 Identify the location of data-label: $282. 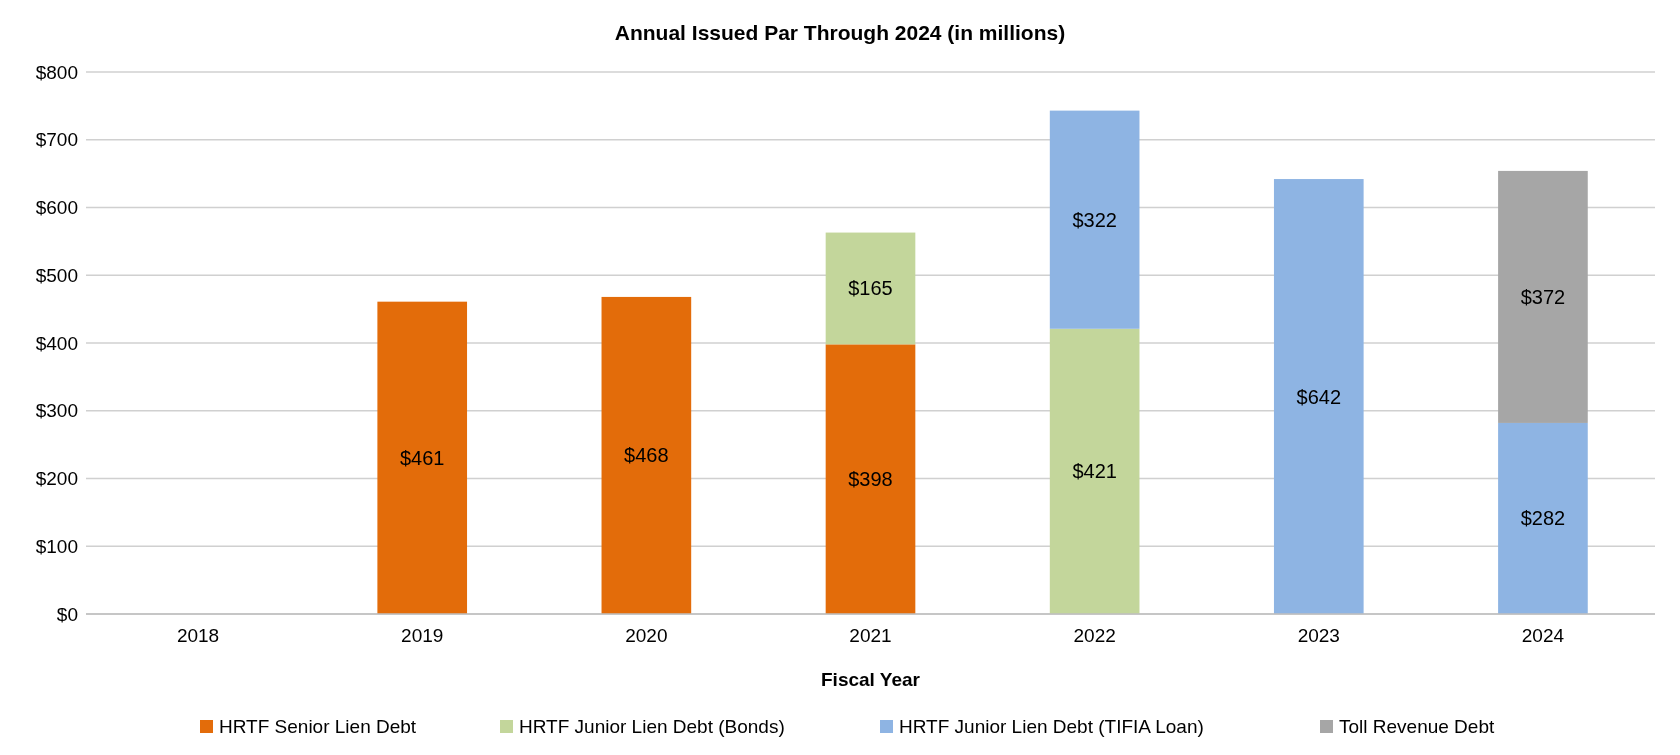
(1543, 518).